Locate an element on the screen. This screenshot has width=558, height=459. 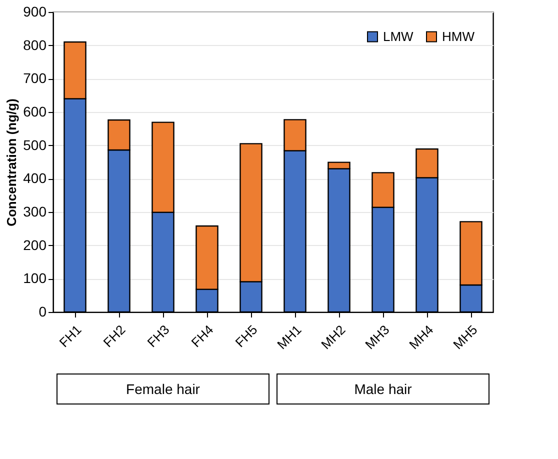
legend-label: HMW is located at coordinates (459, 36).